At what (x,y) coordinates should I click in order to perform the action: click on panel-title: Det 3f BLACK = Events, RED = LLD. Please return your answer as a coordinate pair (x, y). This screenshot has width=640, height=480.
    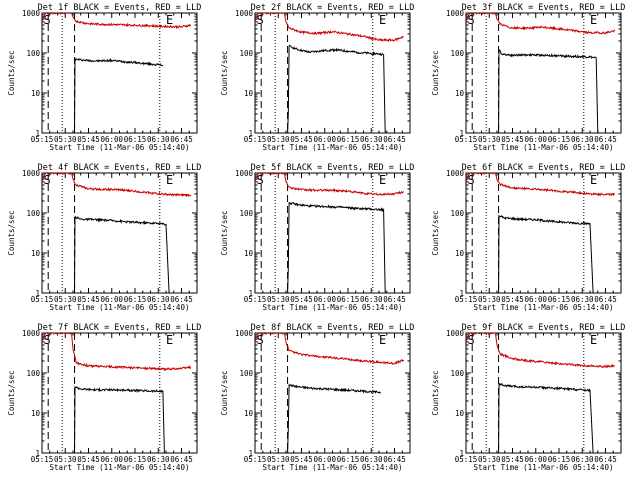
    Looking at the image, I should click on (544, 8).